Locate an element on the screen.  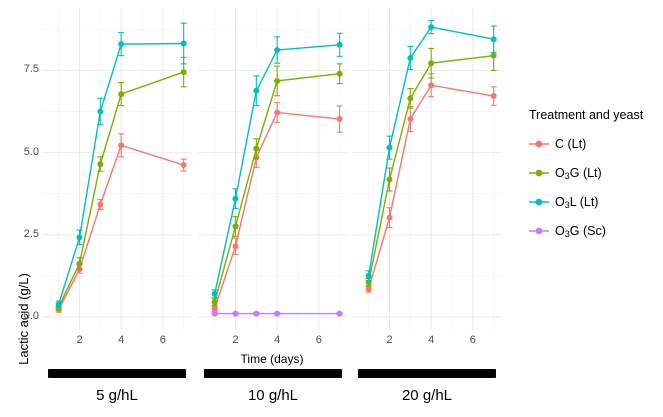
legend-item-label: C (Lt) is located at coordinates (571, 144).